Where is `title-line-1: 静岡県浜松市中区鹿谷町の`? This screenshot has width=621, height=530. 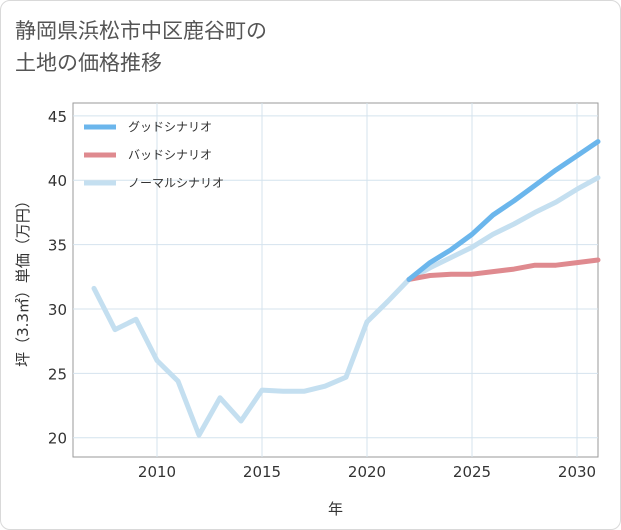
title-line-1: 静岡県浜松市中区鹿谷町の is located at coordinates (141, 31).